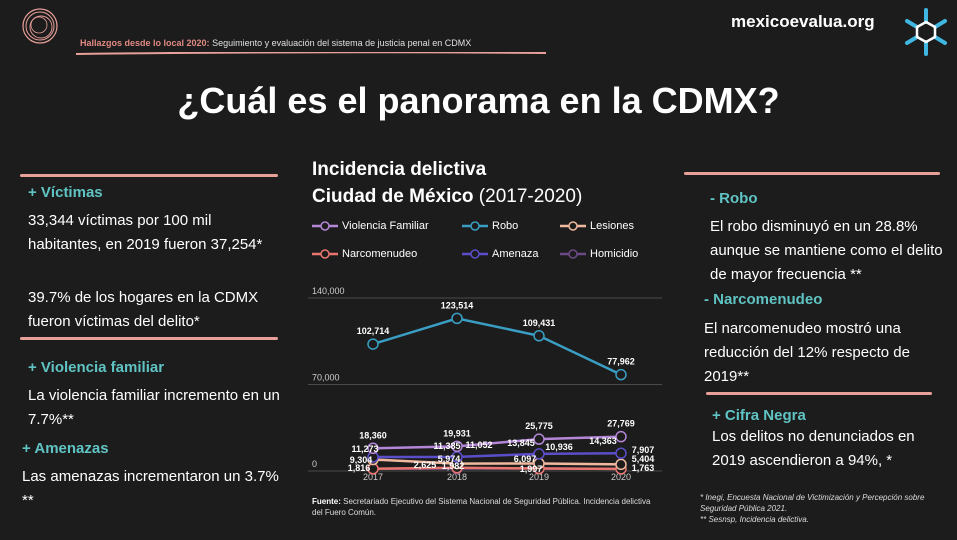 The image size is (957, 540). I want to click on series-line-violencia-familiar, so click(497, 442).